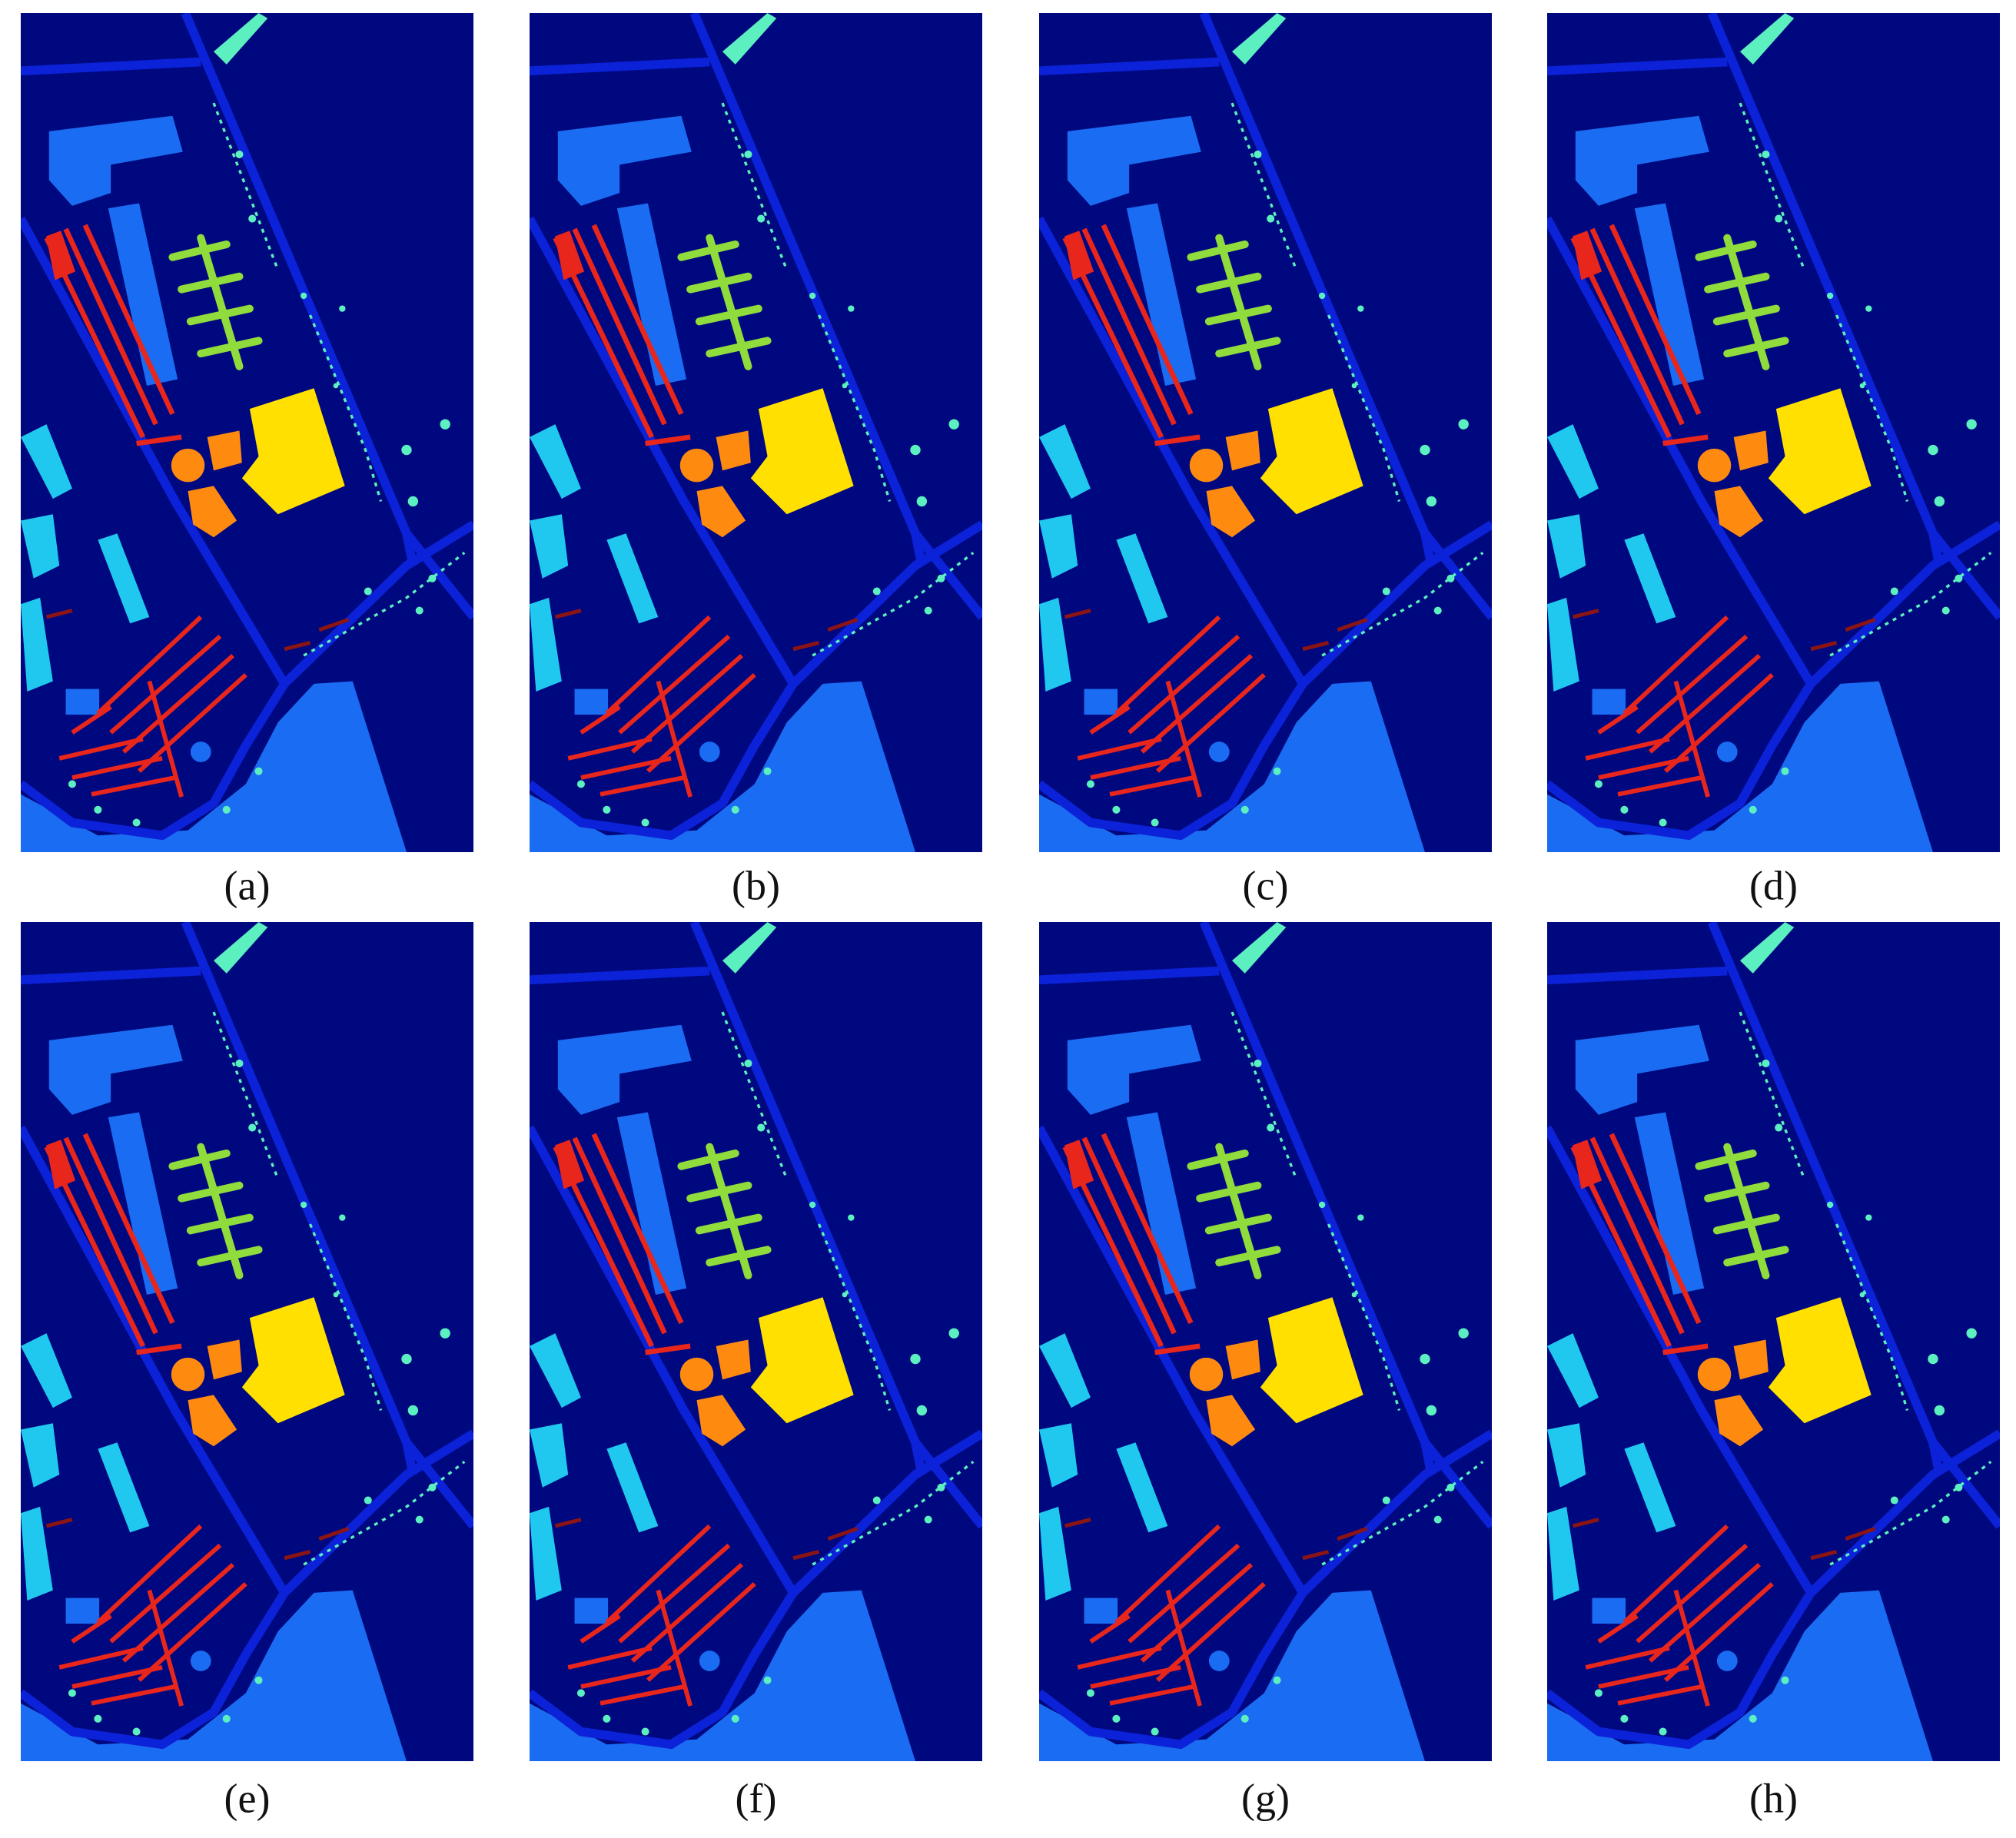  I want to click on panel-label: (h), so click(1773, 1798).